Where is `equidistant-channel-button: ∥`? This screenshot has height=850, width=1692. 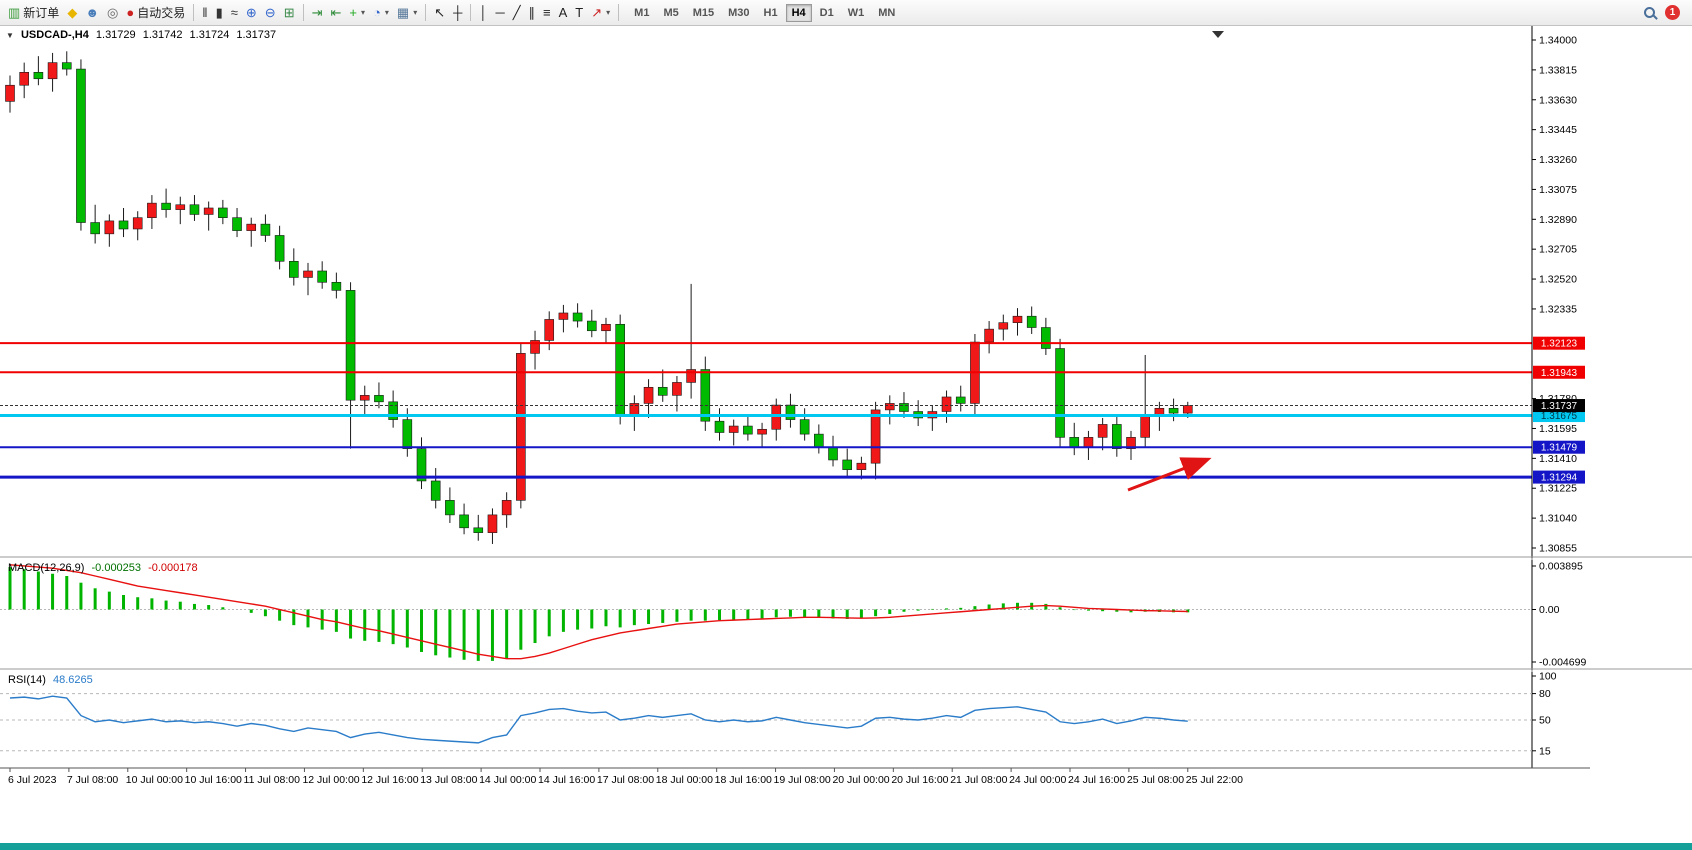
equidistant-channel-button: ∥ is located at coordinates (532, 13).